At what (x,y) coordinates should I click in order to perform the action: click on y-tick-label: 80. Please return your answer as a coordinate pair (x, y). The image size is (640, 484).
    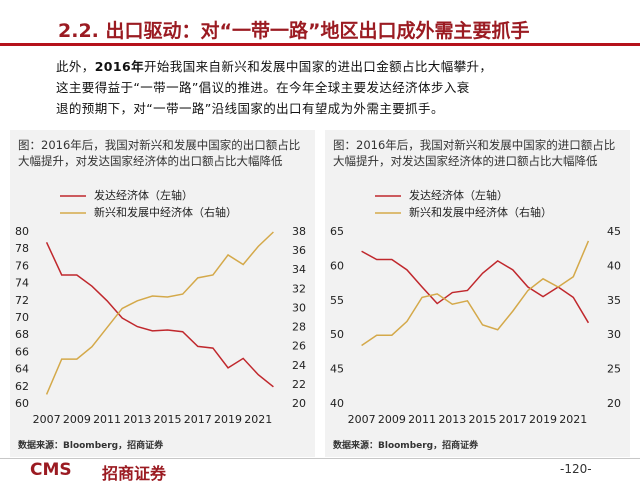
    Looking at the image, I should click on (22, 231).